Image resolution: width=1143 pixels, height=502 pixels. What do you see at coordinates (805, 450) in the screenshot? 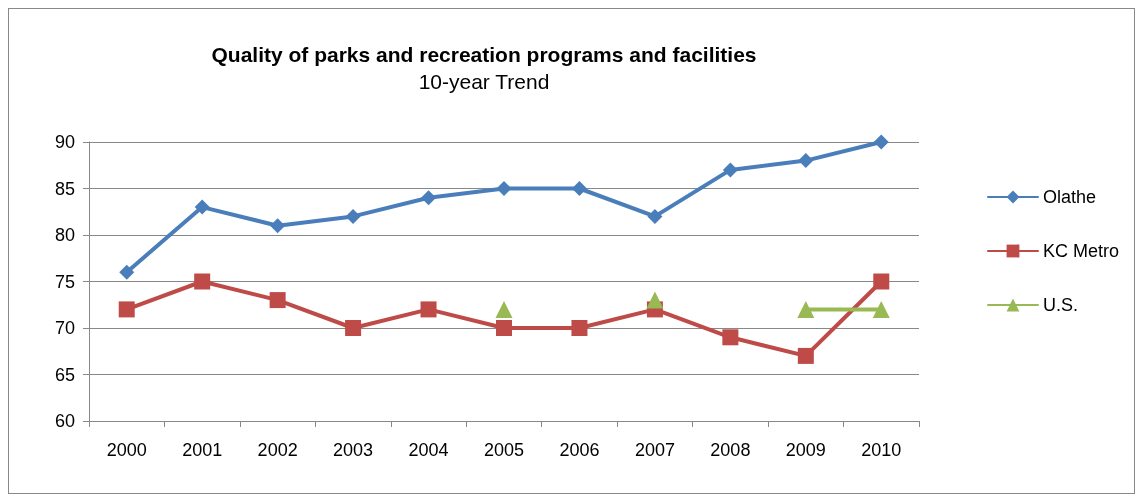
I see `x-tick-label: 2009` at bounding box center [805, 450].